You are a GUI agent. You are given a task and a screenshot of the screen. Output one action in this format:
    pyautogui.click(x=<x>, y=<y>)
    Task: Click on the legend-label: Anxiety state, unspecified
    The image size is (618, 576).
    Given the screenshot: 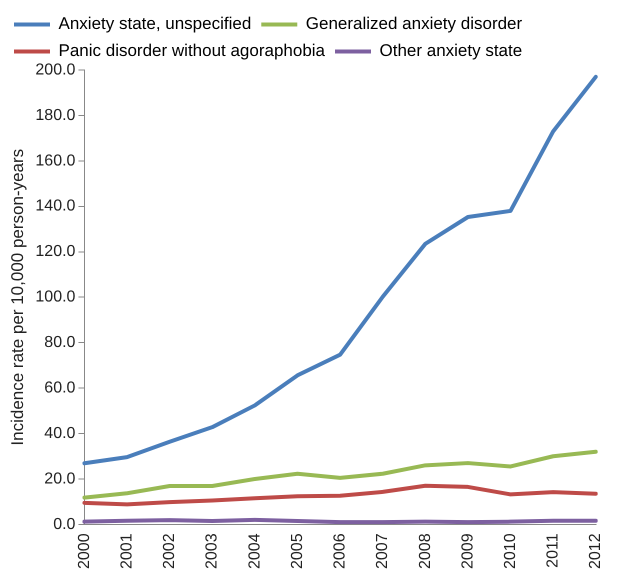 What is the action you would take?
    pyautogui.click(x=155, y=24)
    